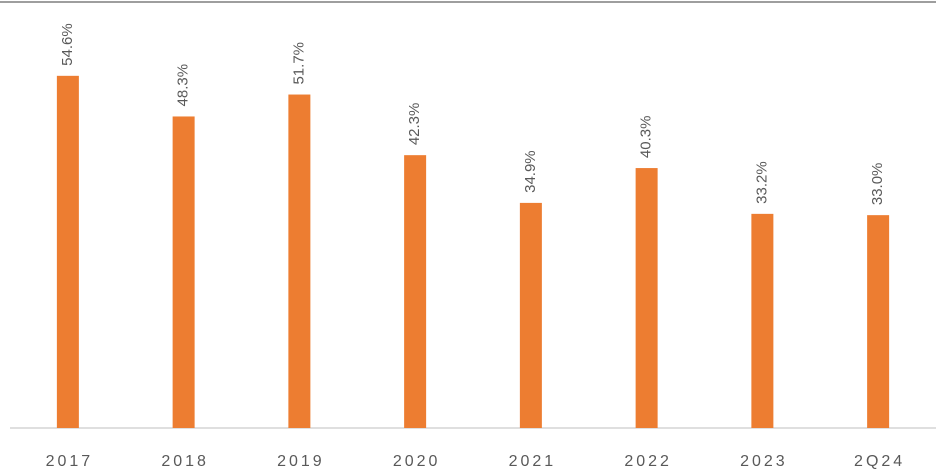 The image size is (936, 472). Describe the element at coordinates (67, 44) in the screenshot. I see `data-label: 54.6%` at that location.